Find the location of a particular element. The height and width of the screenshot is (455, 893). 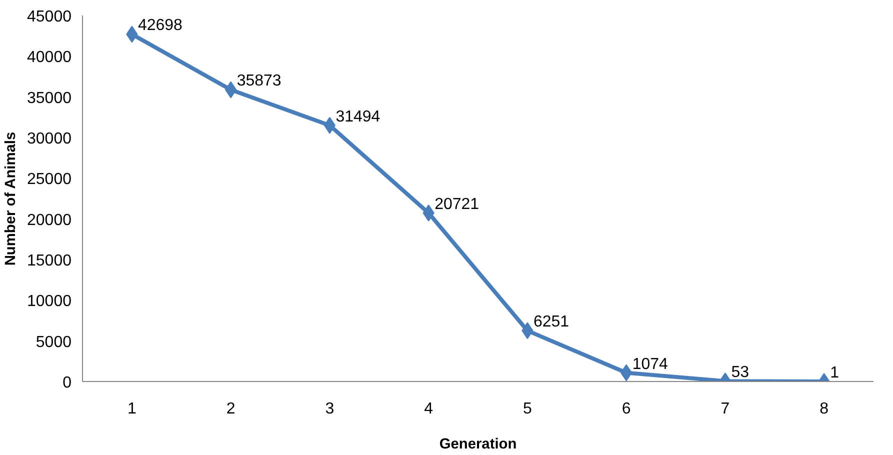

y-tick-label: 35000 is located at coordinates (49, 98).